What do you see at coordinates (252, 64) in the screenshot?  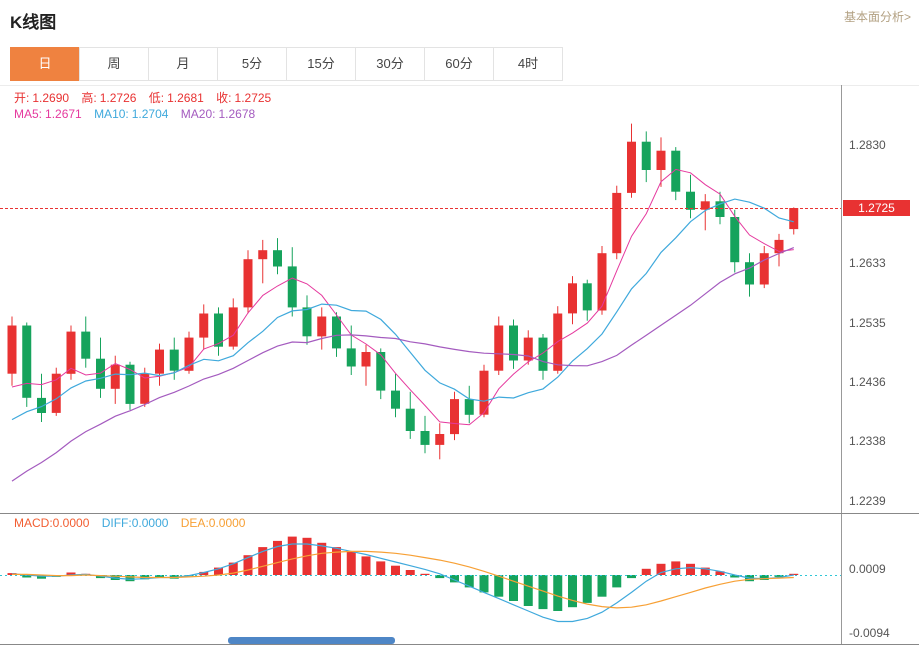 I see `tab-min5: 5分` at bounding box center [252, 64].